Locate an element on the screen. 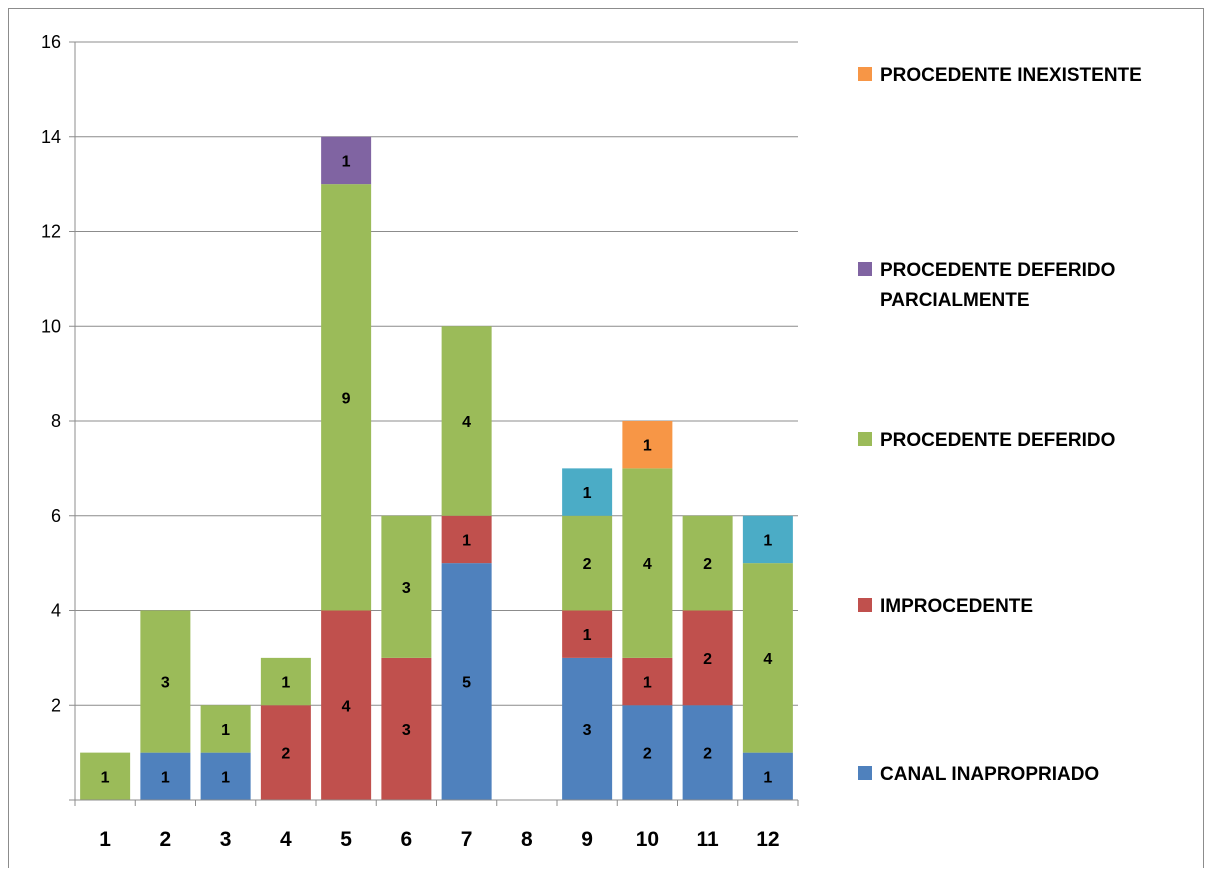 The width and height of the screenshot is (1205, 869). legend-label: PROCEDENTE INEXISTENTE is located at coordinates (1011, 75).